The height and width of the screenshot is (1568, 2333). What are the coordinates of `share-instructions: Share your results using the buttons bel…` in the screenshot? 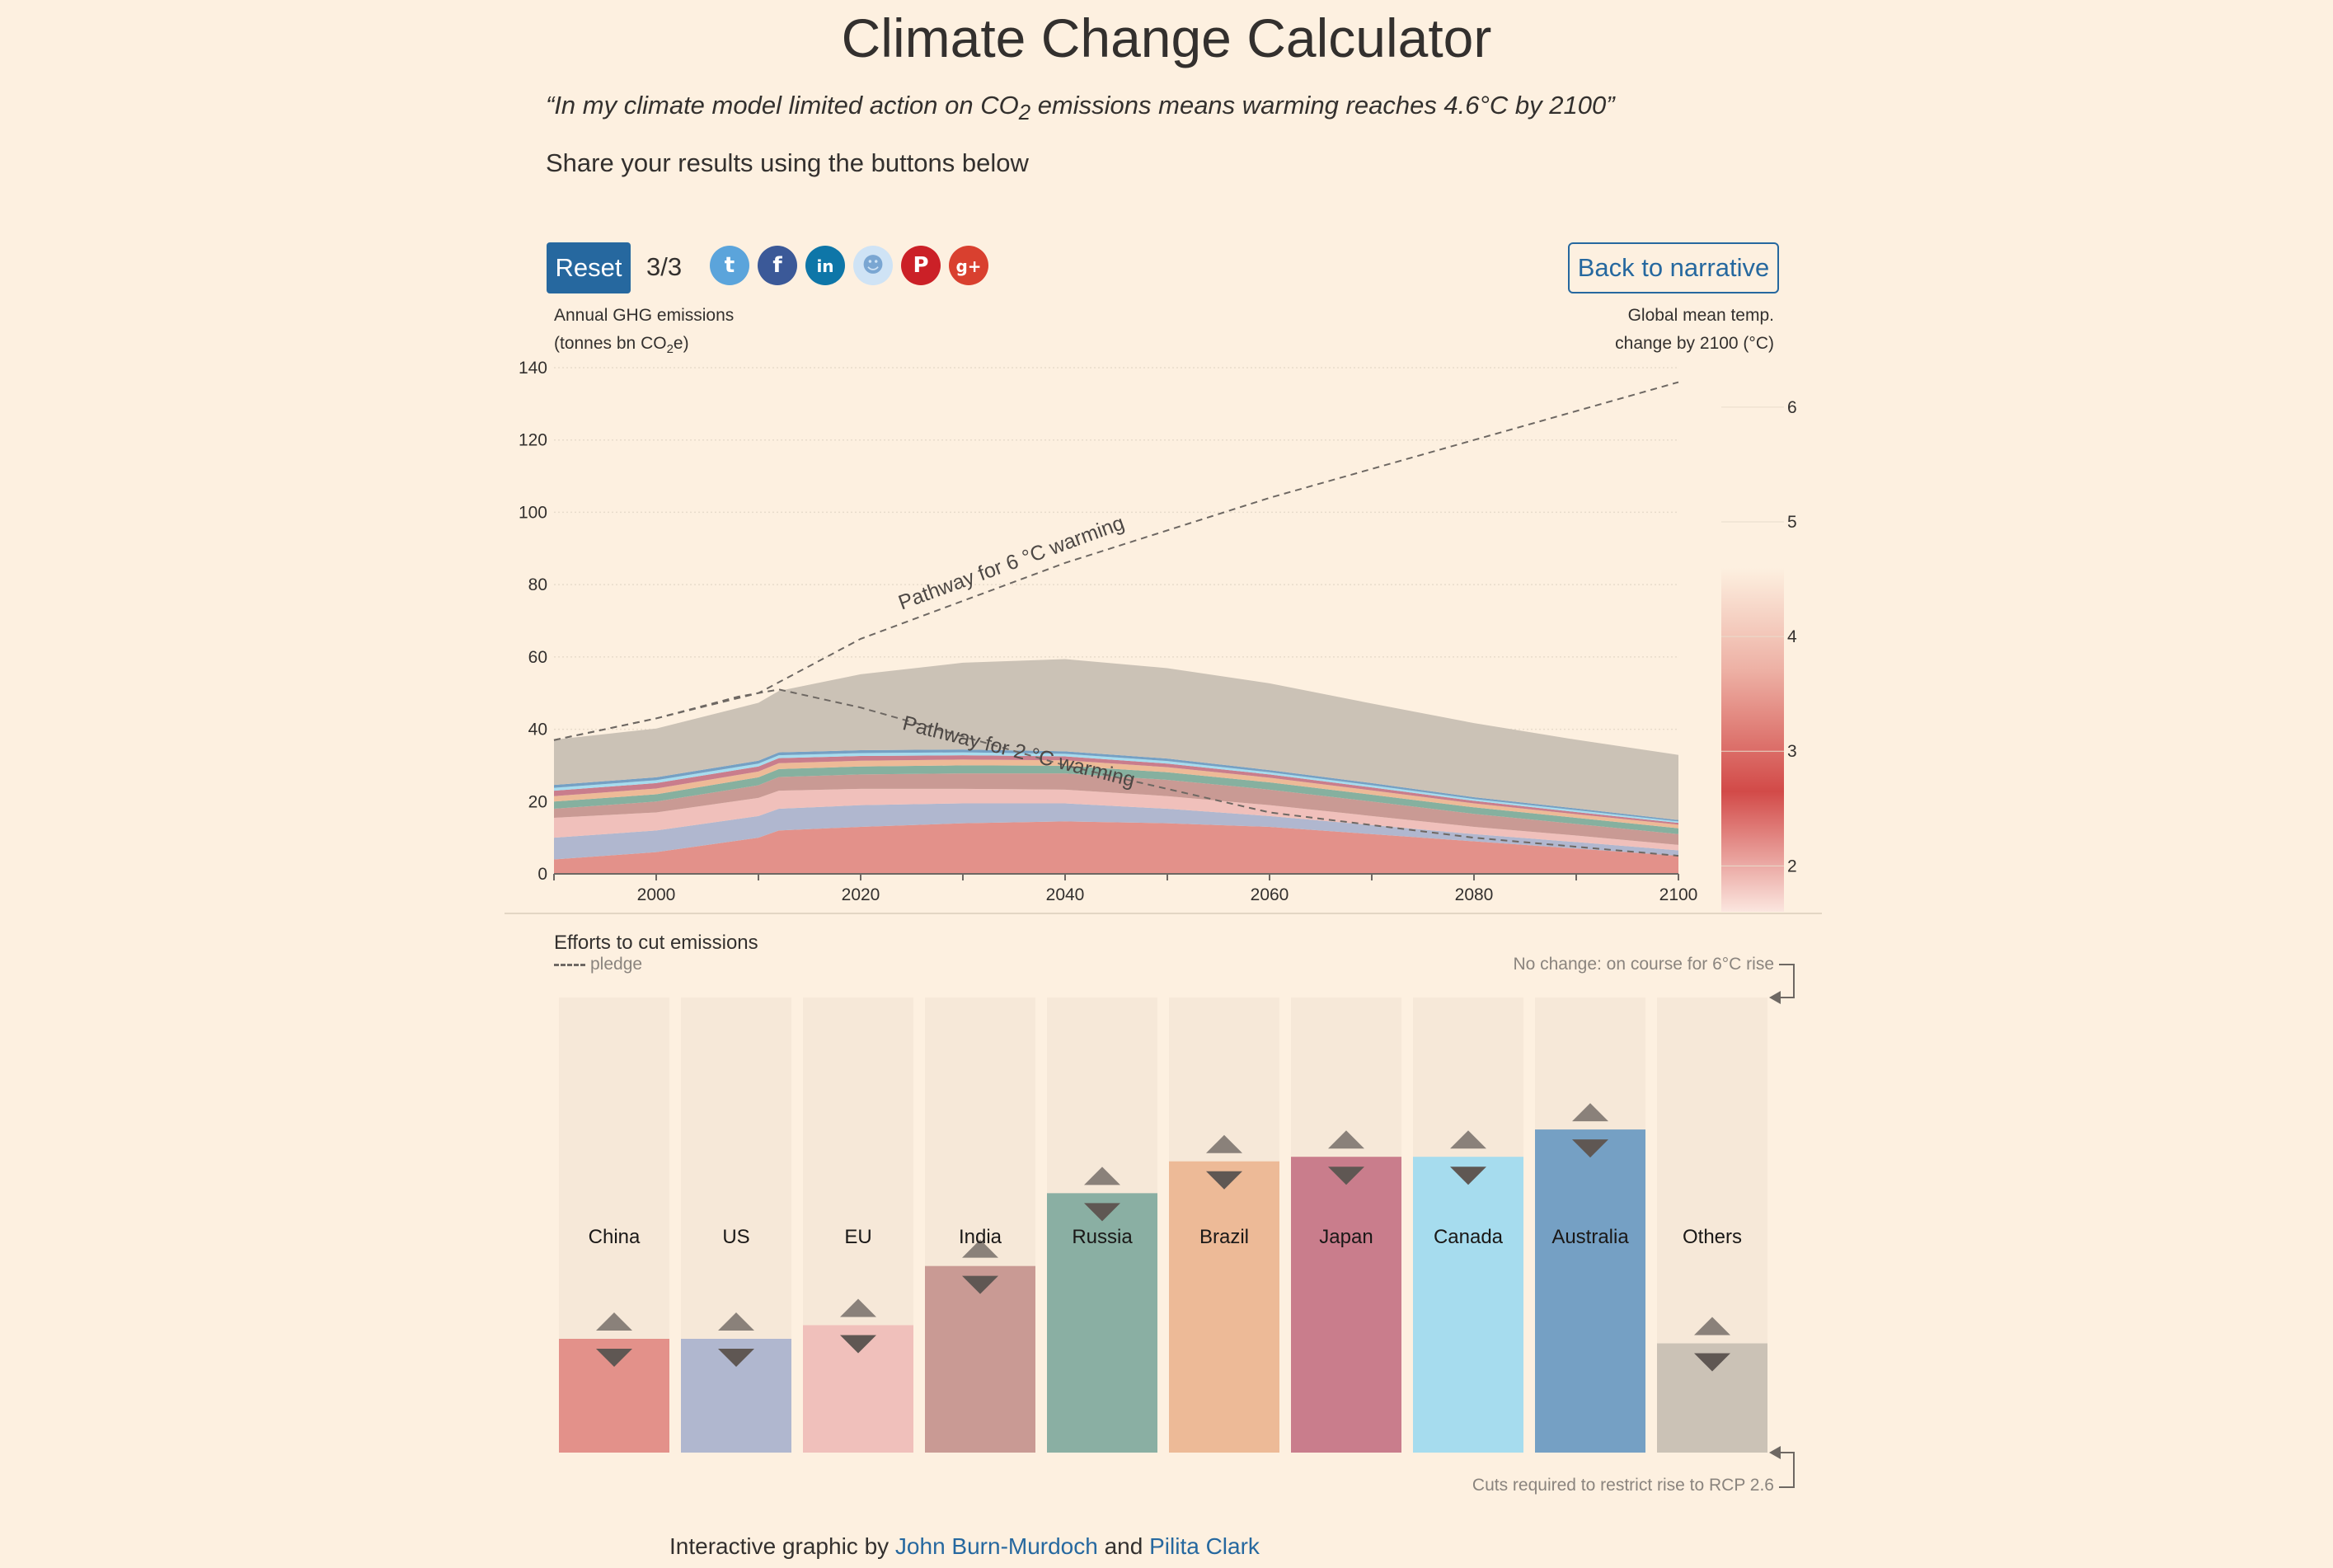 It's located at (788, 162).